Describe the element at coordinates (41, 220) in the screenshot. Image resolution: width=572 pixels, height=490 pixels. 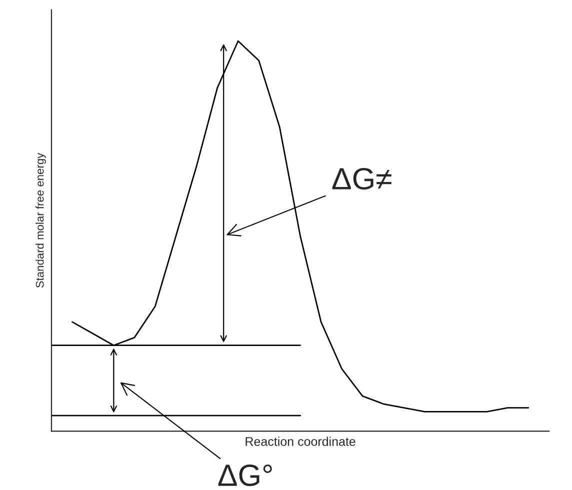
I see `y-axis-title: Standard molar free energy` at that location.